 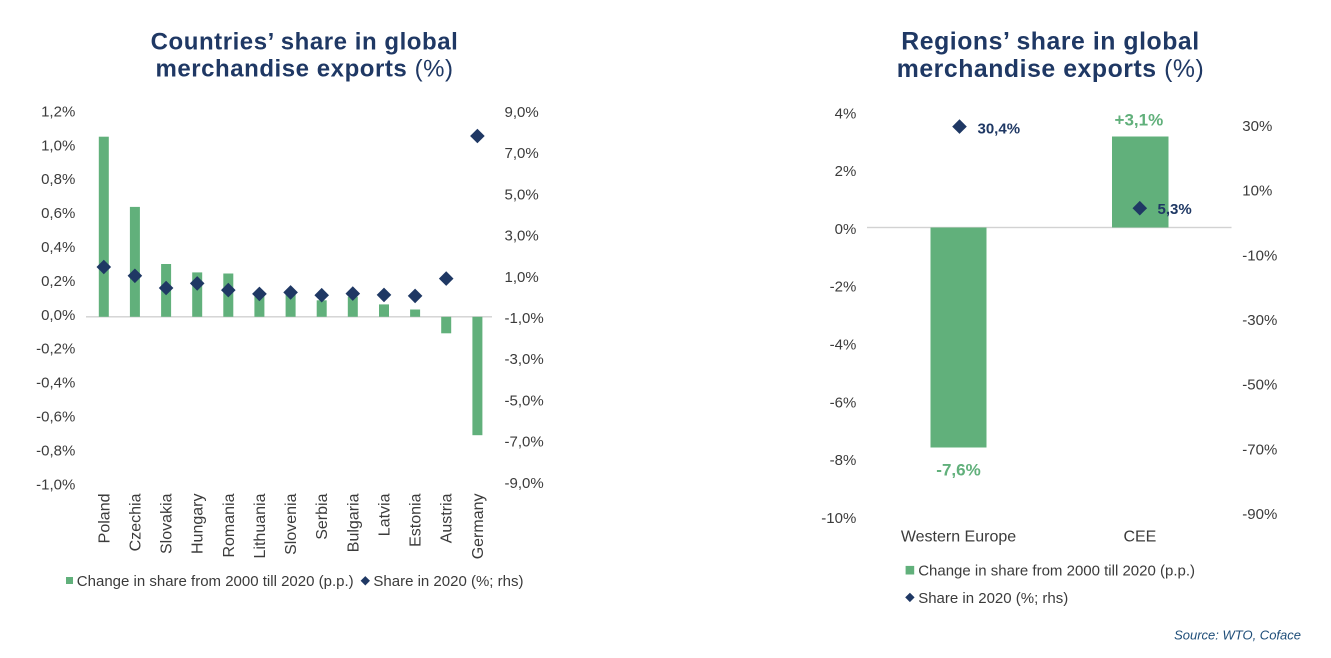 What do you see at coordinates (1175, 209) in the screenshot?
I see `svg-text: 5,3%` at bounding box center [1175, 209].